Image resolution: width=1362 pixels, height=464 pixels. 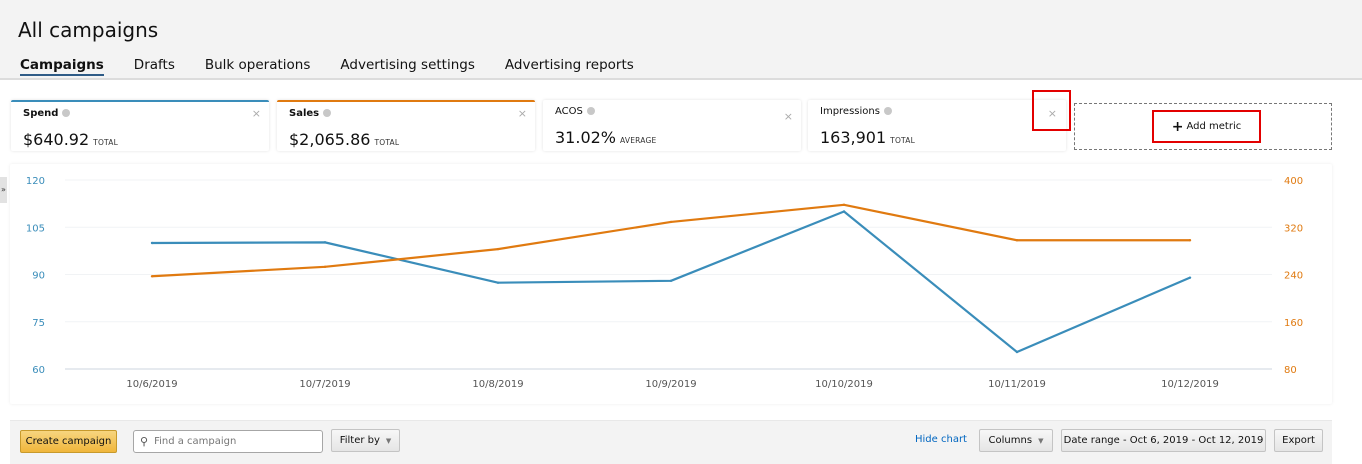 What do you see at coordinates (1293, 228) in the screenshot?
I see `y-right-tick-label: 320` at bounding box center [1293, 228].